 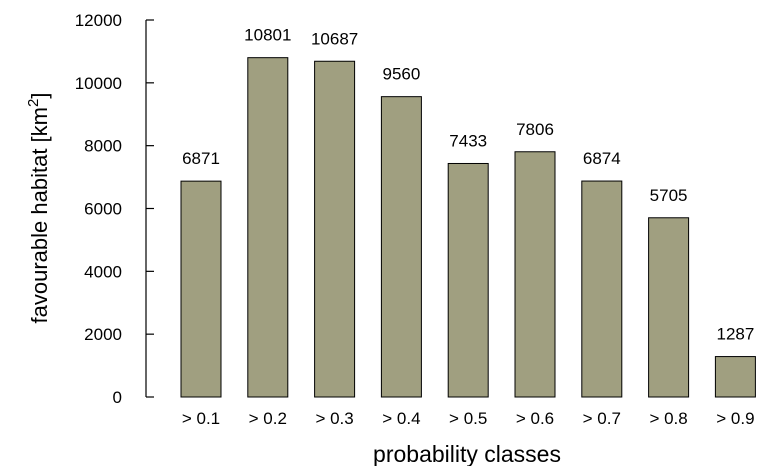 I want to click on x-tick-label: > 0.3, so click(x=334, y=418).